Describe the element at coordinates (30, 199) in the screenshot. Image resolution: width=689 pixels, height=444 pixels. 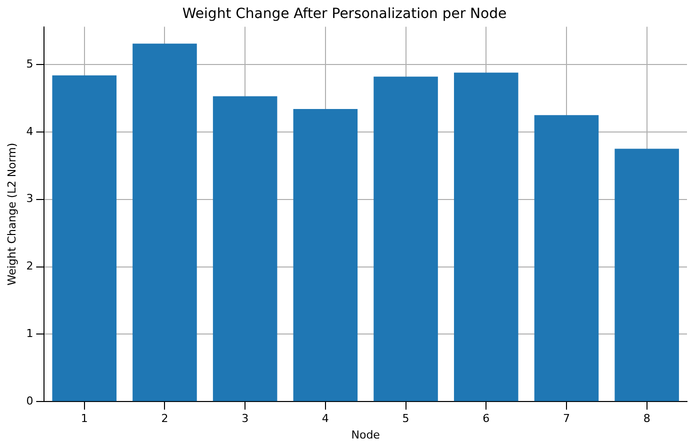
I see `y-tick-label: 3` at that location.